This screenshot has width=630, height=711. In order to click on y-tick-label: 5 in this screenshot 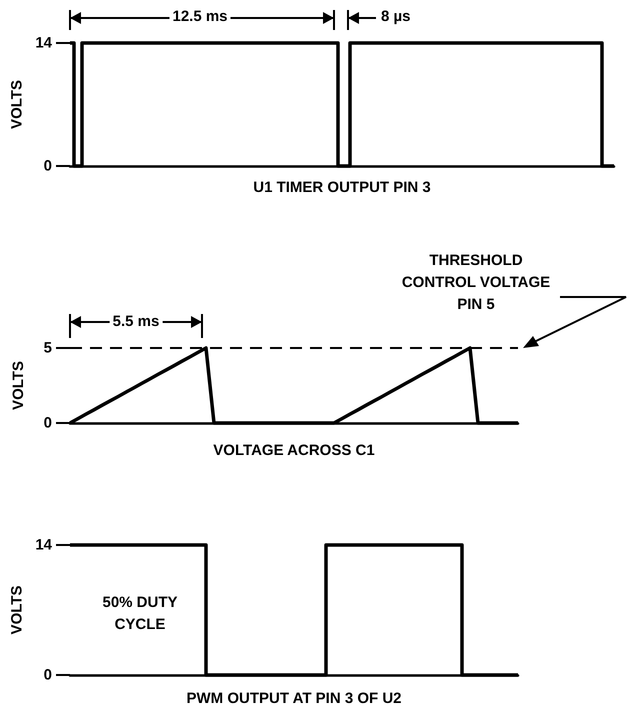, I will do `click(48, 348)`.